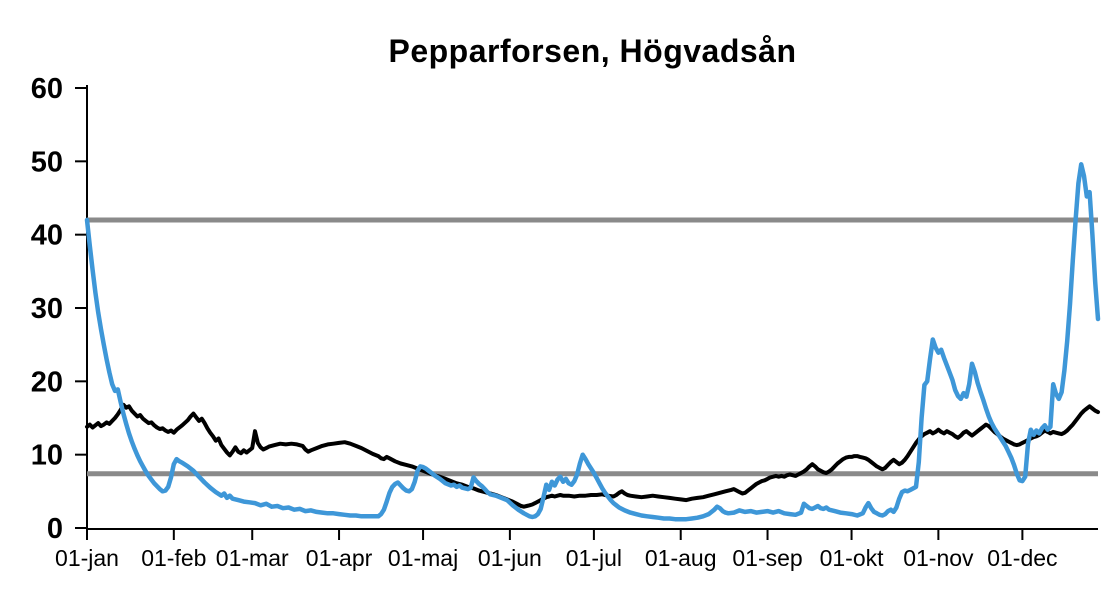 The height and width of the screenshot is (615, 1118). Describe the element at coordinates (767, 558) in the screenshot. I see `x-tick-label: 01-sep` at that location.